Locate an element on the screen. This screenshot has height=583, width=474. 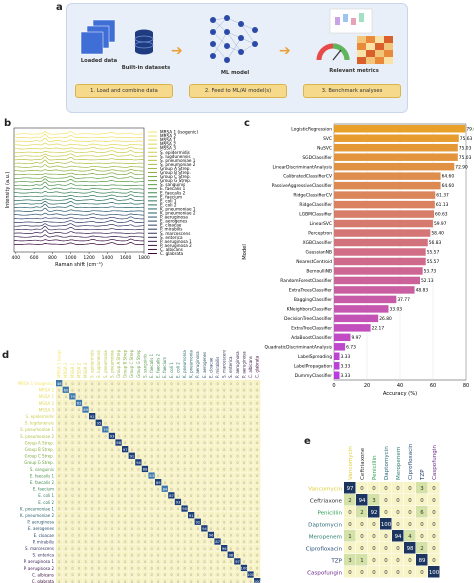
value-label: 3.33 is located at coordinates (345, 376).